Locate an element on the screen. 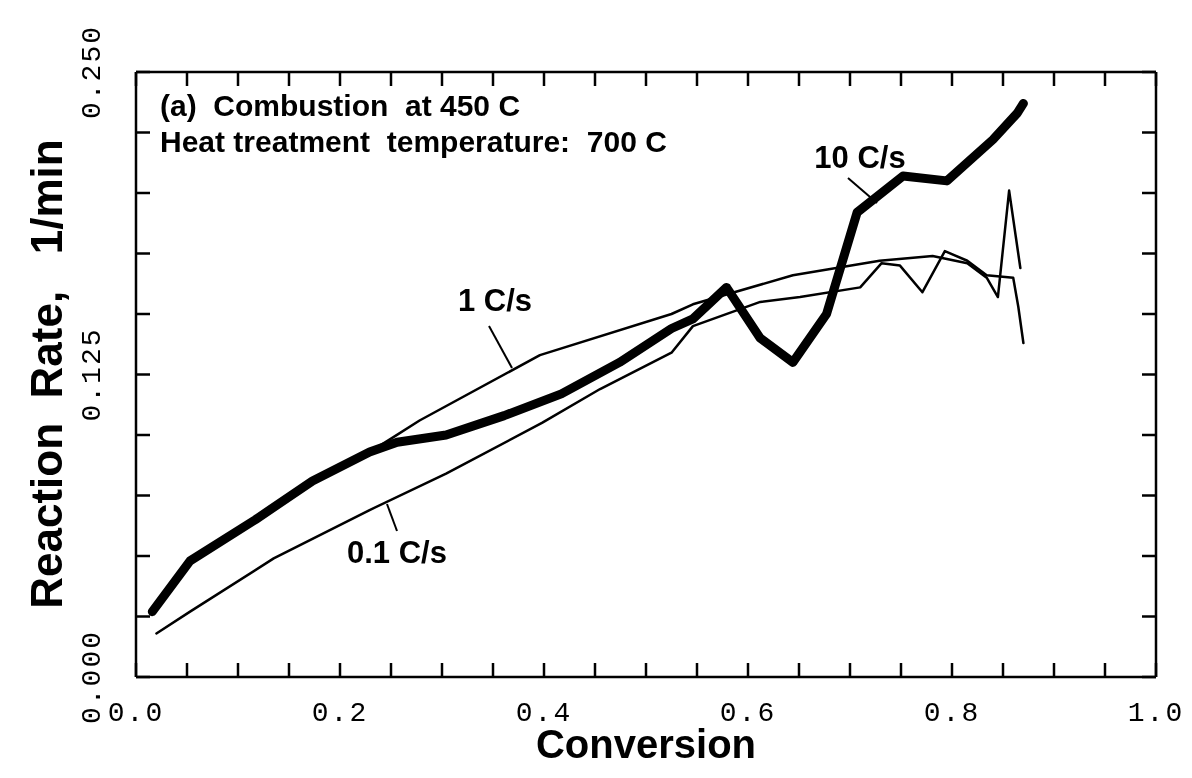  series-label: 1 C/s is located at coordinates (495, 301).